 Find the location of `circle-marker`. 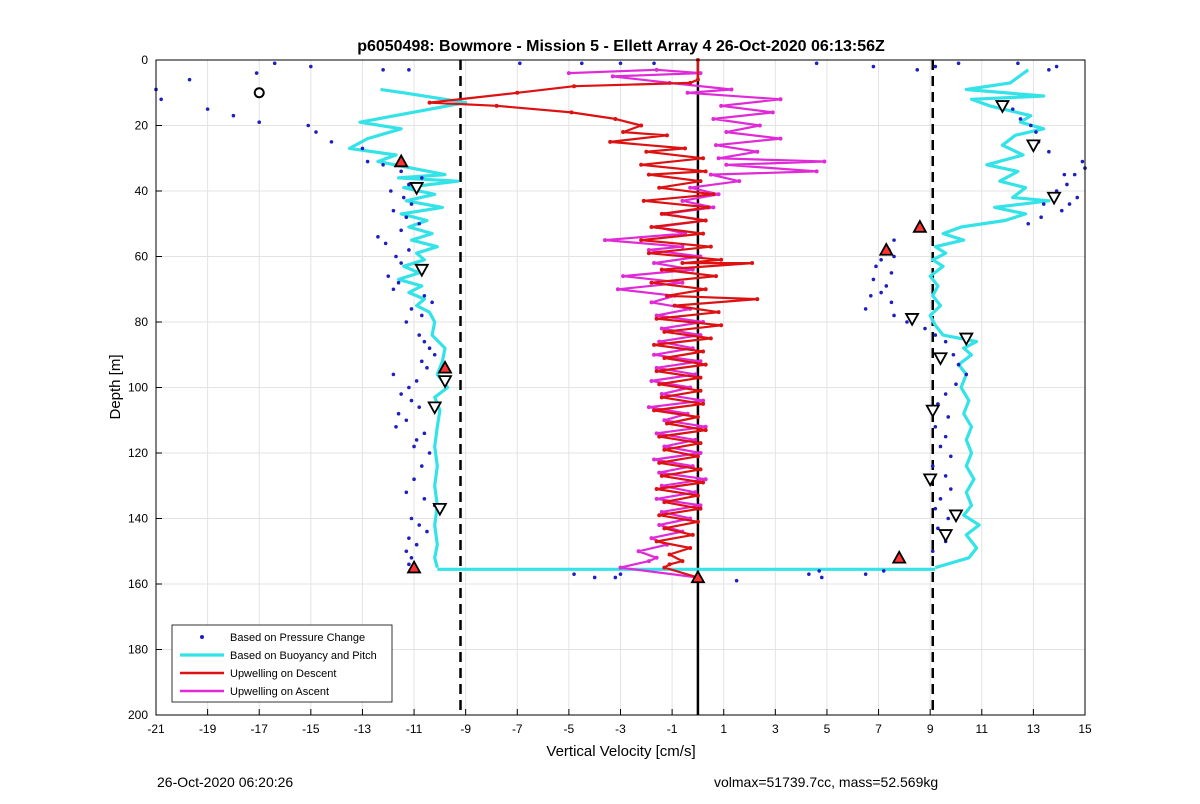

circle-marker is located at coordinates (259, 93).